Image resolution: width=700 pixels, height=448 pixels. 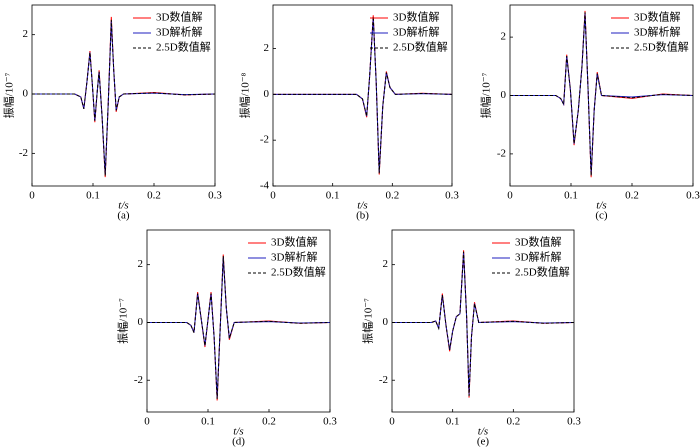 What do you see at coordinates (483, 442) in the screenshot?
I see `panel-label: (e)` at bounding box center [483, 442].